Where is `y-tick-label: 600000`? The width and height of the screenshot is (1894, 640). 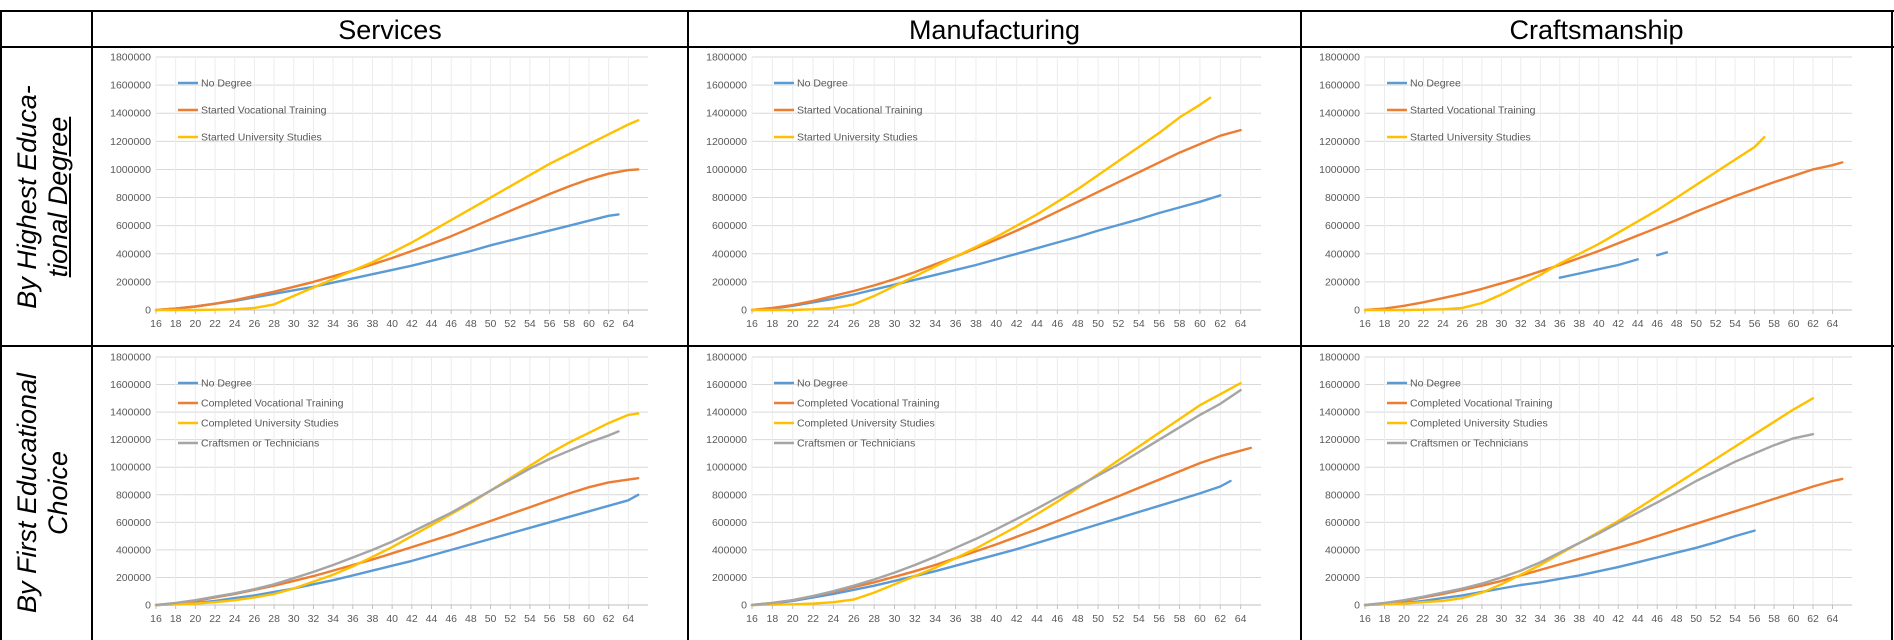
y-tick-label: 600000 is located at coordinates (1342, 523).